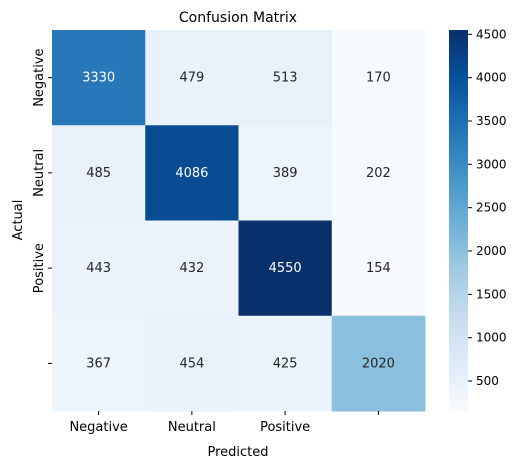 The width and height of the screenshot is (523, 472). What do you see at coordinates (224, 423) in the screenshot?
I see `x-axis-ticks: Negative Neutral Positive` at bounding box center [224, 423].